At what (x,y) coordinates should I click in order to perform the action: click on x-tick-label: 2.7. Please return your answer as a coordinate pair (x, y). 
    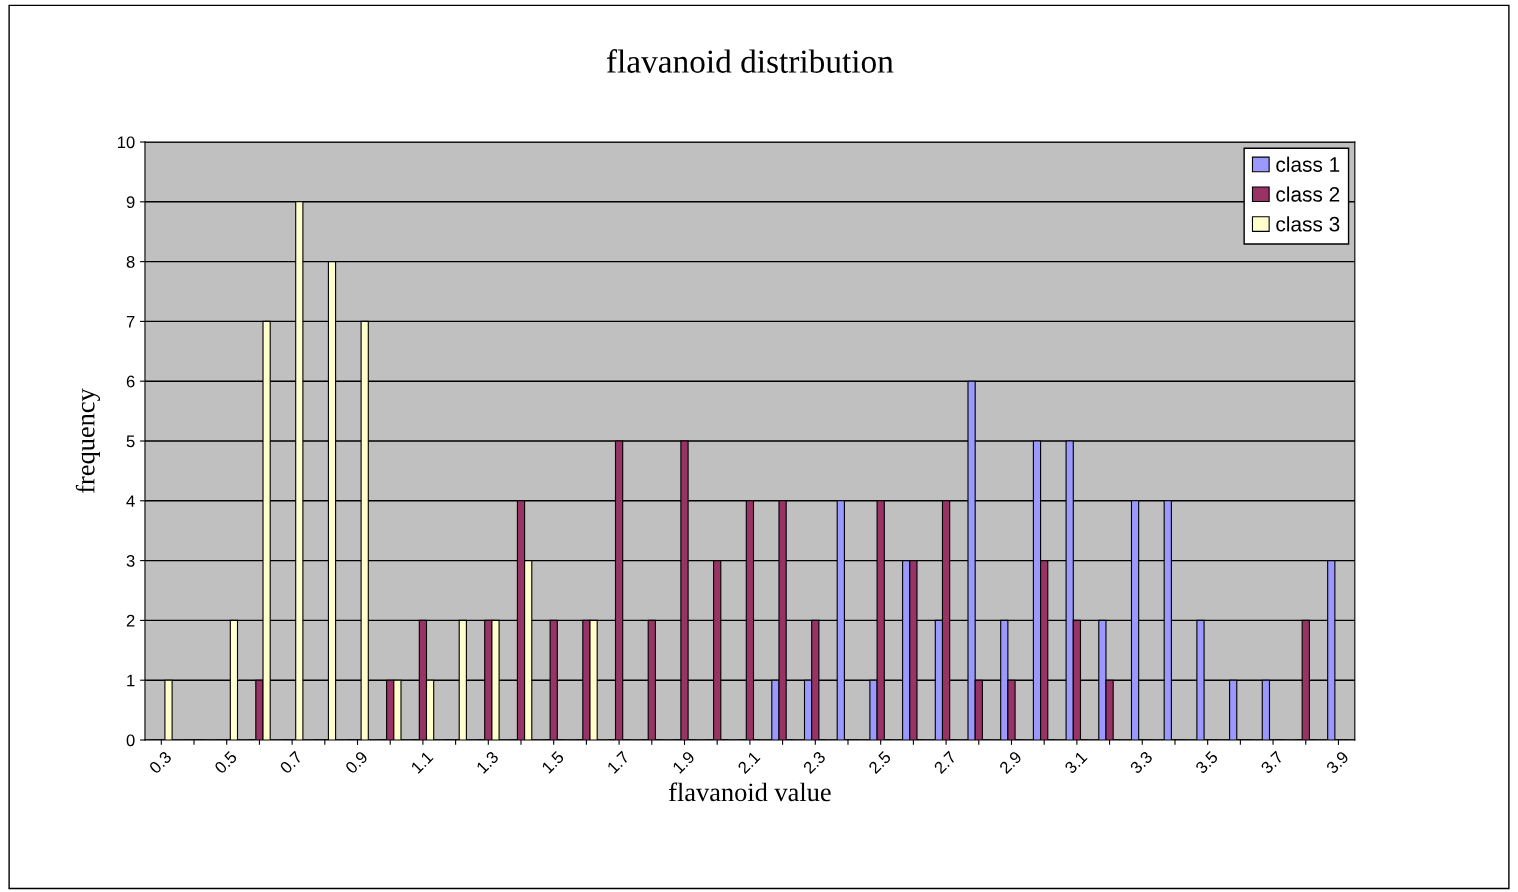
    Looking at the image, I should click on (945, 762).